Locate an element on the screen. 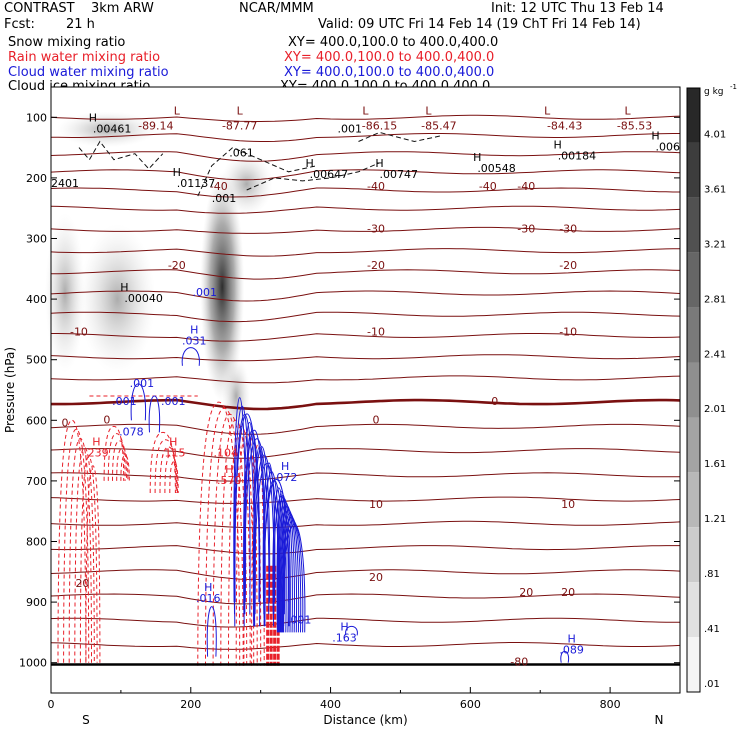  extremum-value: .01137 is located at coordinates (196, 183).